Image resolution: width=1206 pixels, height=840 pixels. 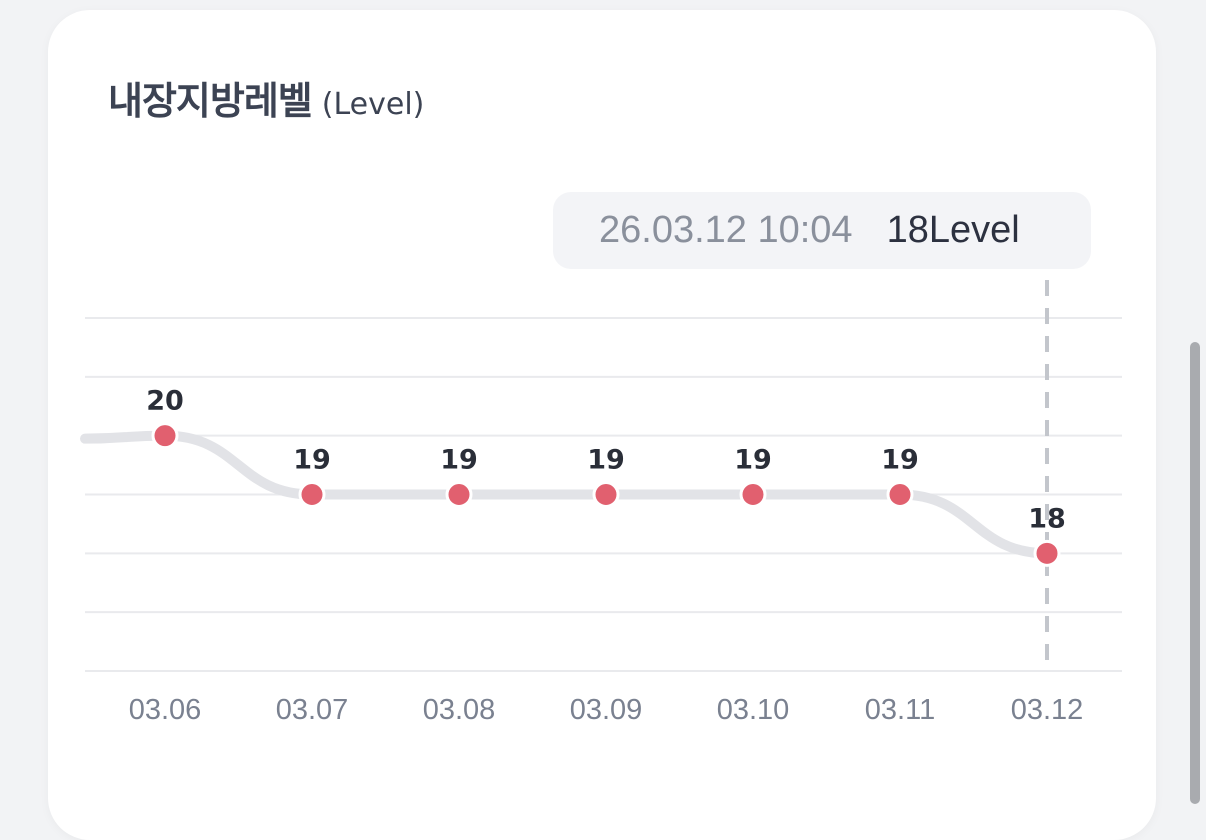 What do you see at coordinates (1195, 573) in the screenshot?
I see `vertical-scrollbar` at bounding box center [1195, 573].